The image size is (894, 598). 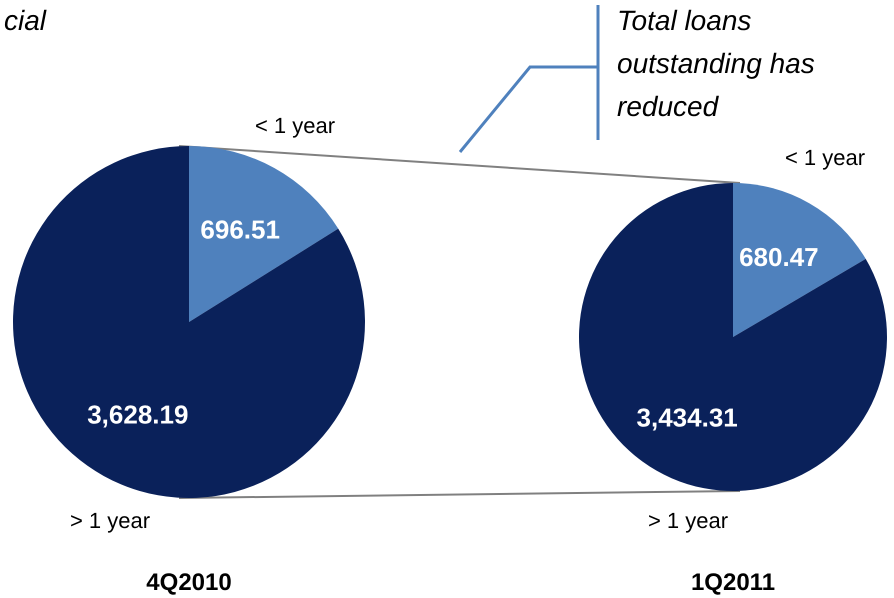 What do you see at coordinates (716, 63) in the screenshot?
I see `text: Total loans outstanding has reduced` at bounding box center [716, 63].